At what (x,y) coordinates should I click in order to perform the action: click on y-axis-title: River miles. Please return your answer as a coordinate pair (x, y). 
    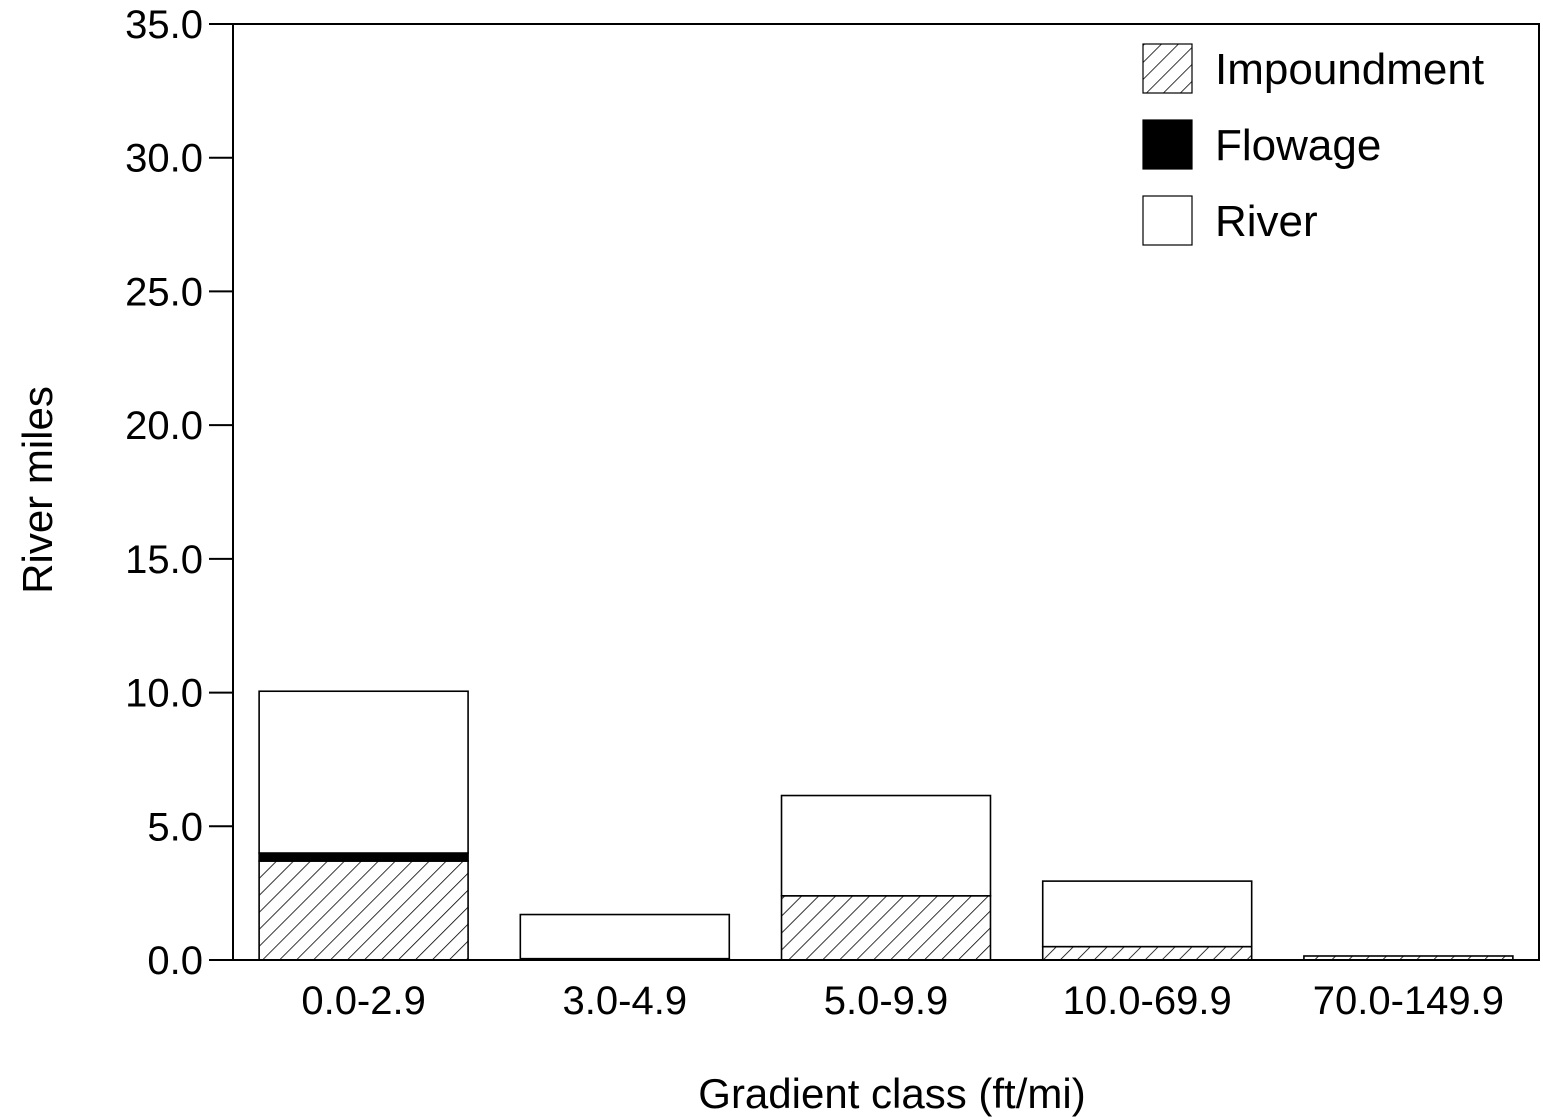
    Looking at the image, I should click on (37, 490).